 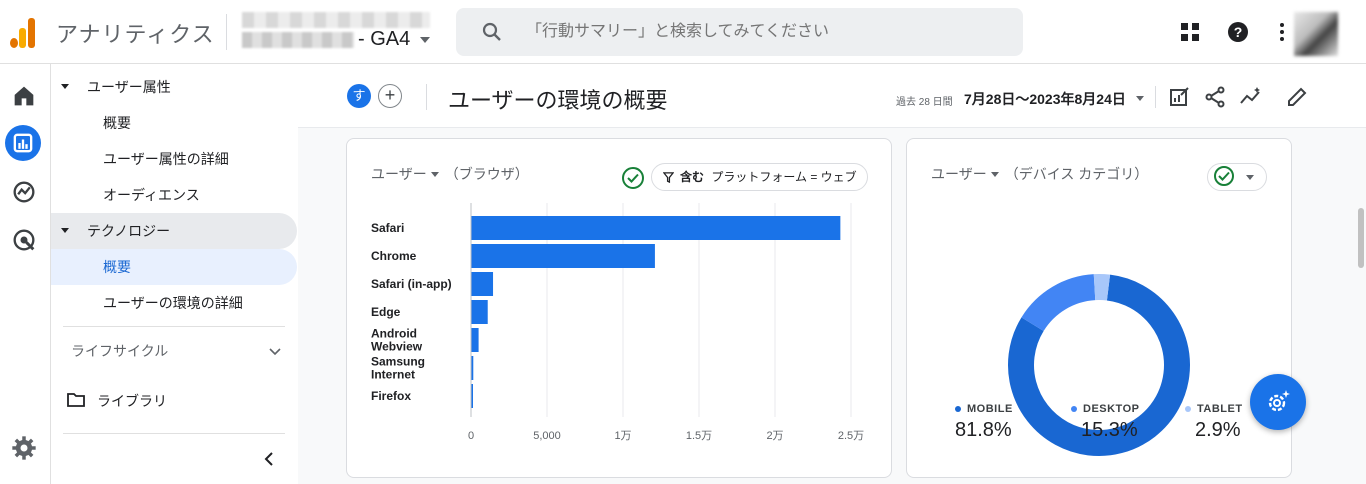 I want to click on search-input, so click(x=766, y=32).